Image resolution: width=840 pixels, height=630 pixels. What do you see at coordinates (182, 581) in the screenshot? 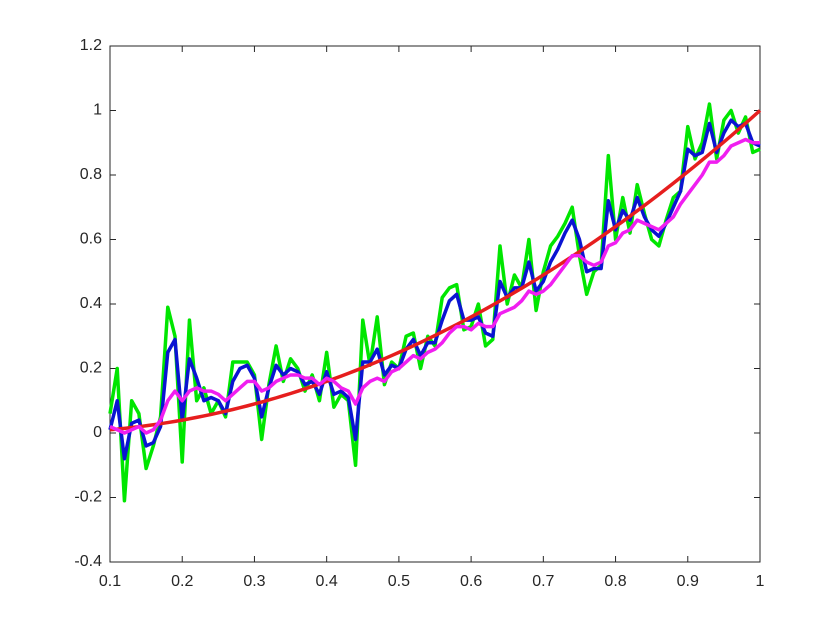
I see `x-tick-label: 0.2` at bounding box center [182, 581].